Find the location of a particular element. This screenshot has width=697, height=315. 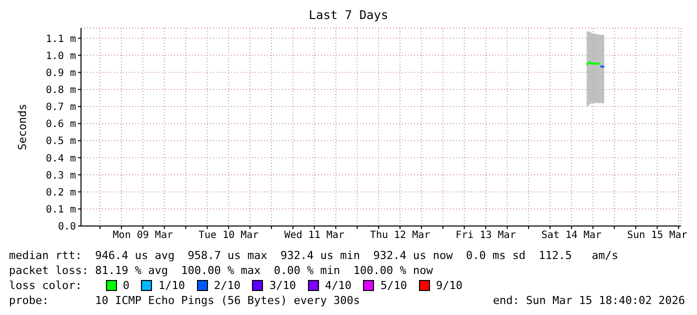

text: packet loss: 81.19 % avg 100.00 % max 0.00 % min 100.00 % now is located at coordinates (221, 270).